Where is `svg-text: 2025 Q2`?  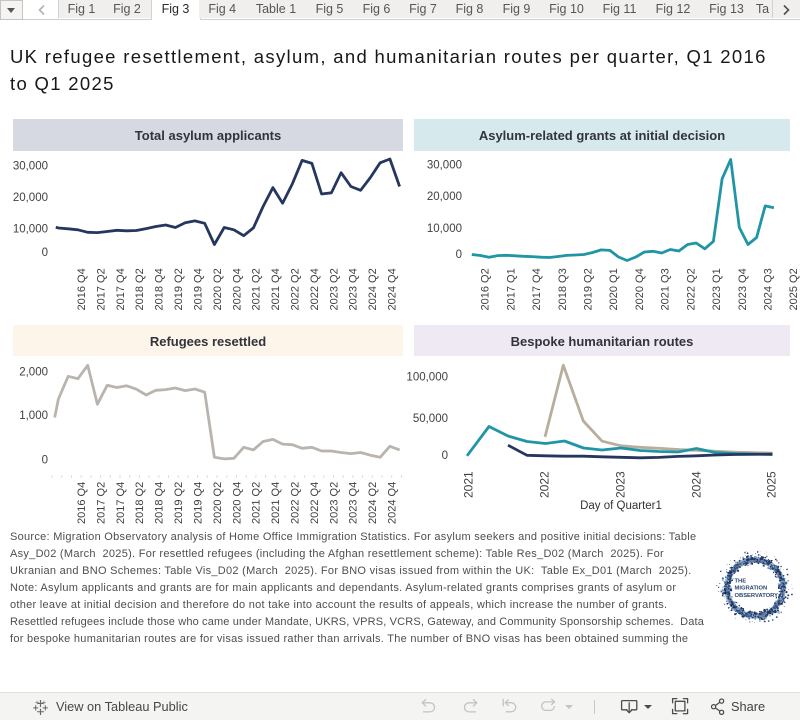
svg-text: 2025 Q2 is located at coordinates (794, 289).